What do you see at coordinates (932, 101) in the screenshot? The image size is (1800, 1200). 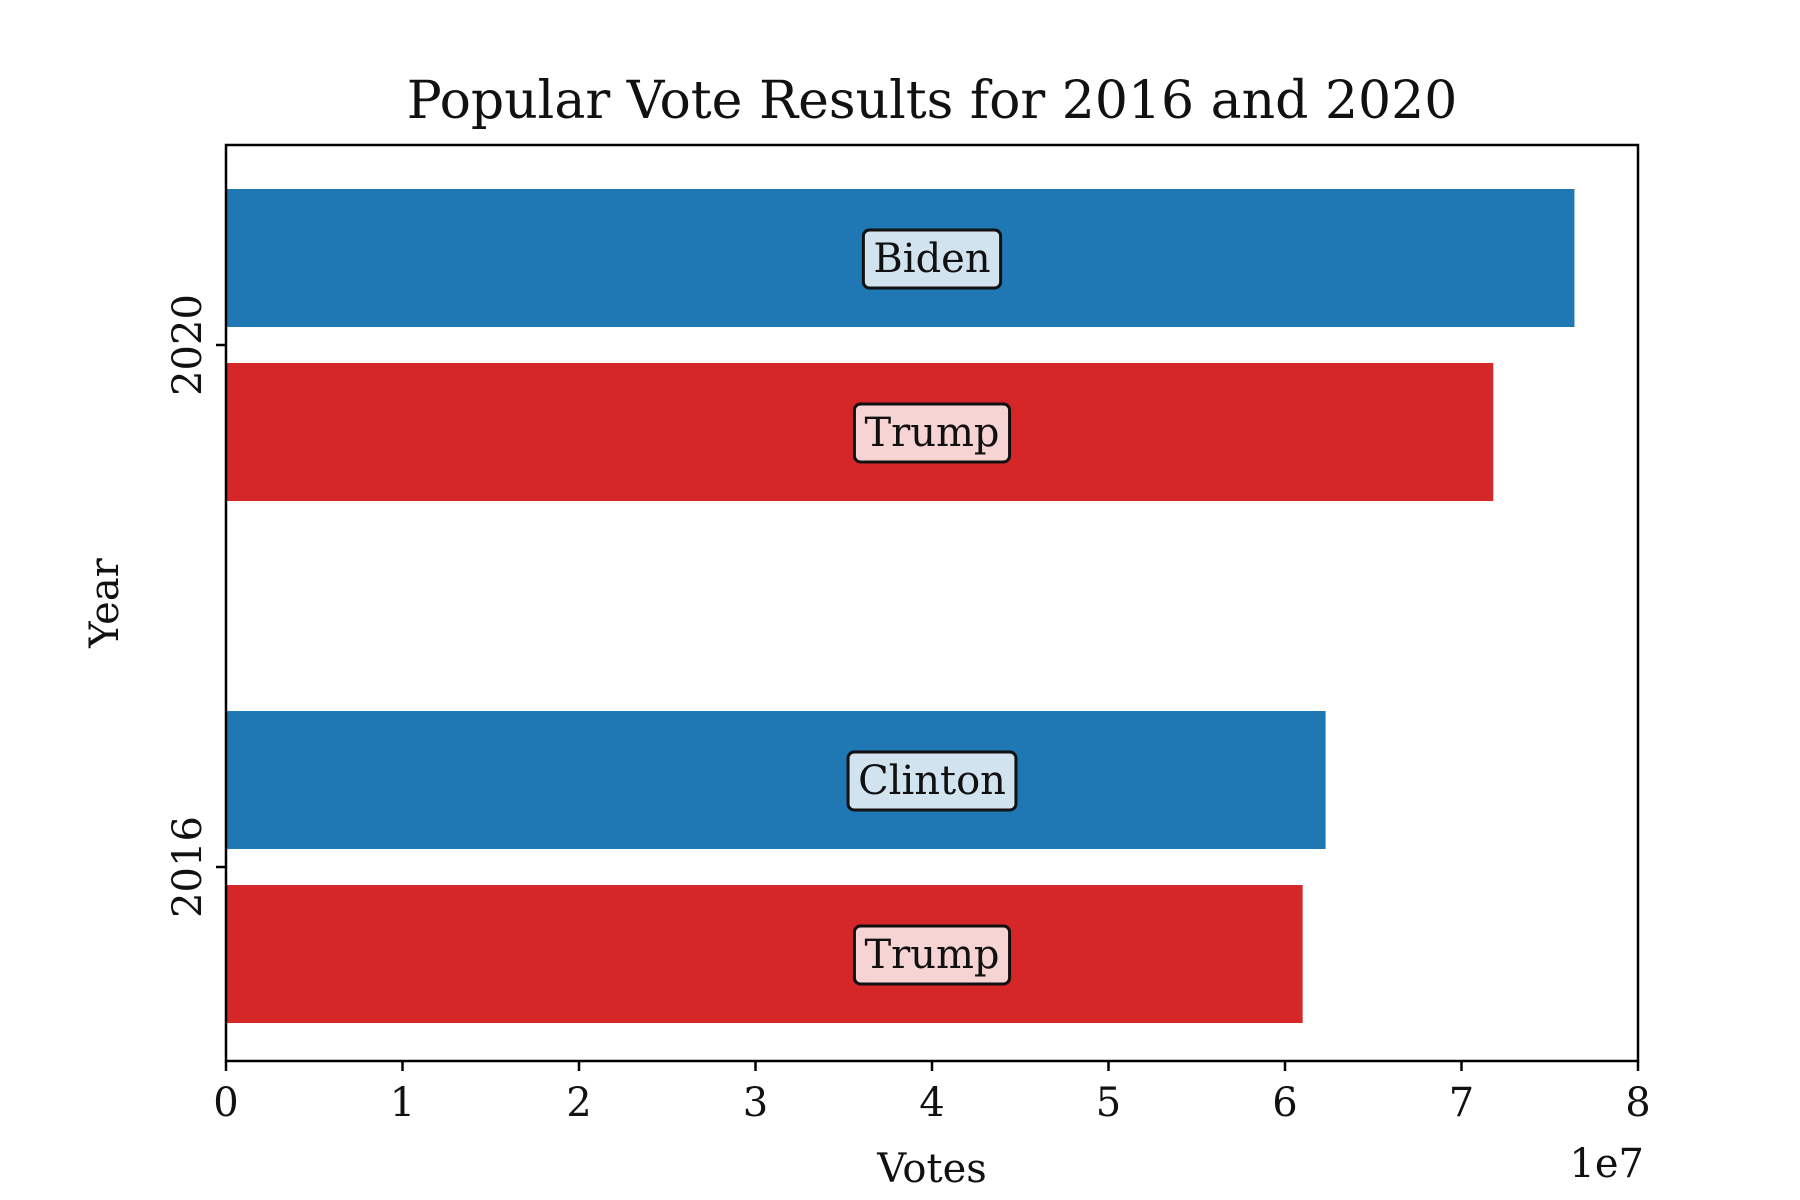 I see `chart-title: Popular Vote Results for 2016 and 2020` at bounding box center [932, 101].